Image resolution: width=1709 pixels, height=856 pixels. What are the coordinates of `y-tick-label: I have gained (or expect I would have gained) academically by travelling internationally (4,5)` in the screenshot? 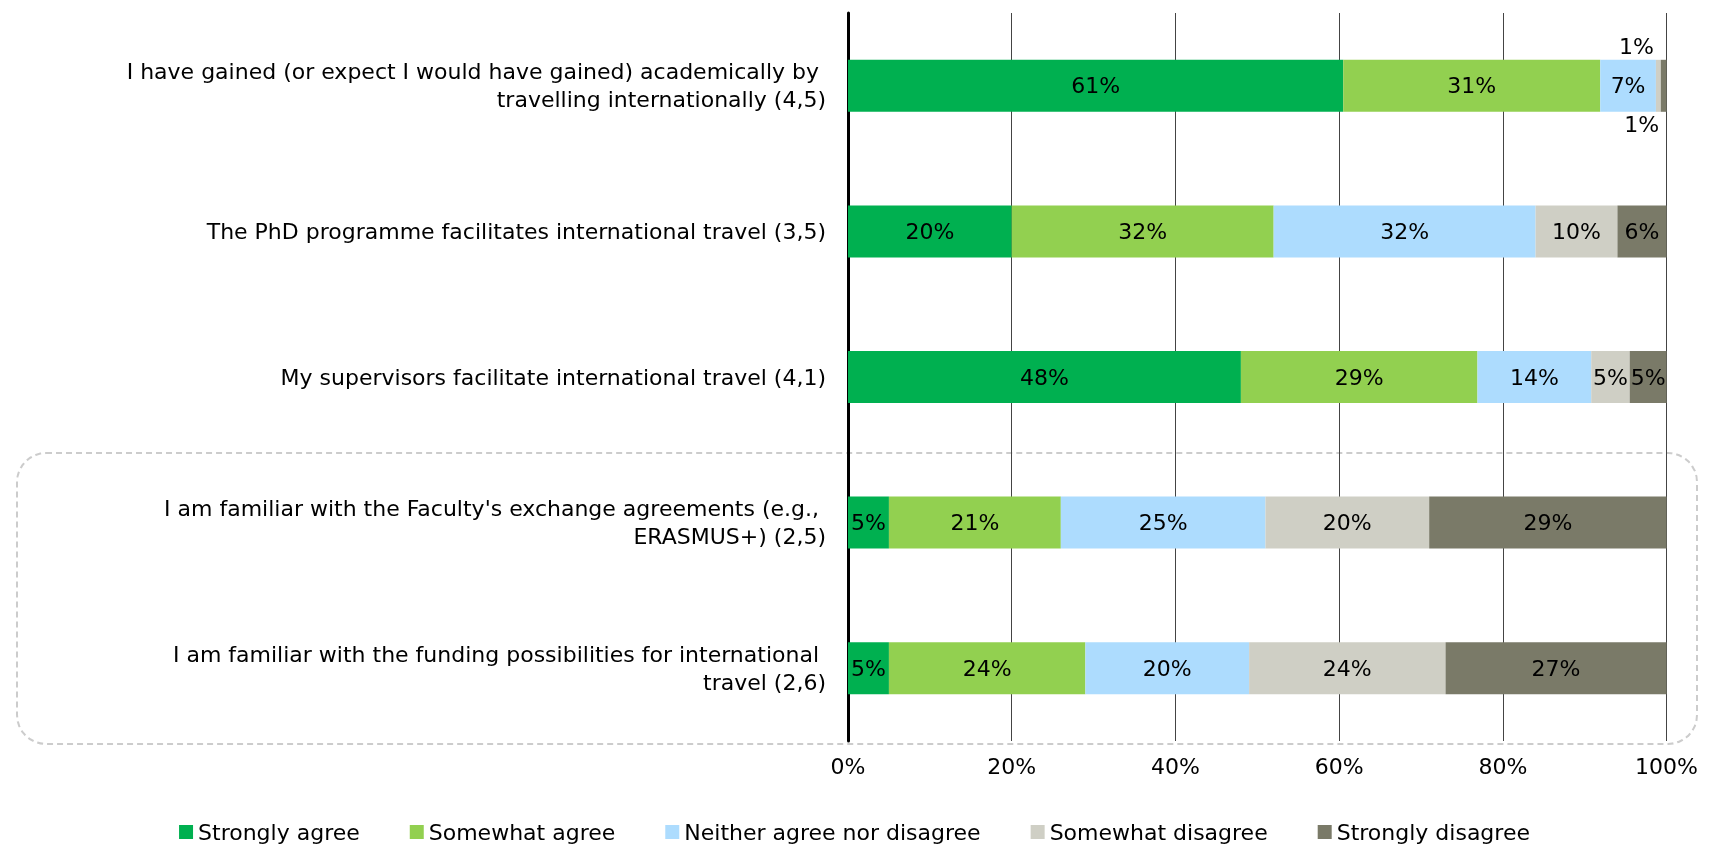 It's located at (476, 86).